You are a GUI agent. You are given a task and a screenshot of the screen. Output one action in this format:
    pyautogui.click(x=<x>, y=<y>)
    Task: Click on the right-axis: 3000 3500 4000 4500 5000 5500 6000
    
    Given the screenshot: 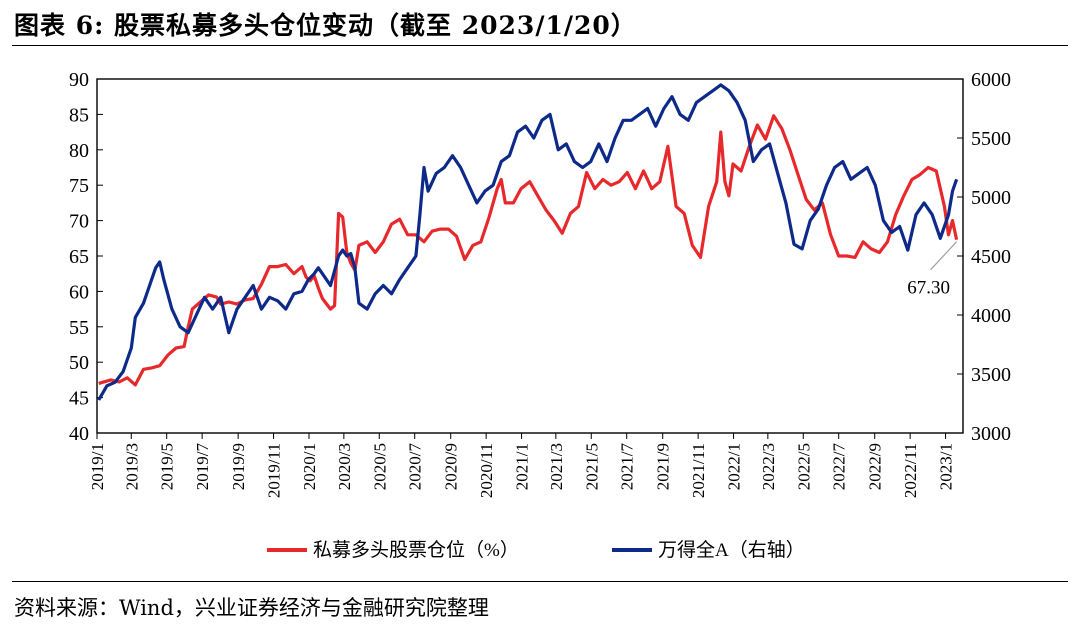 What is the action you would take?
    pyautogui.click(x=984, y=257)
    